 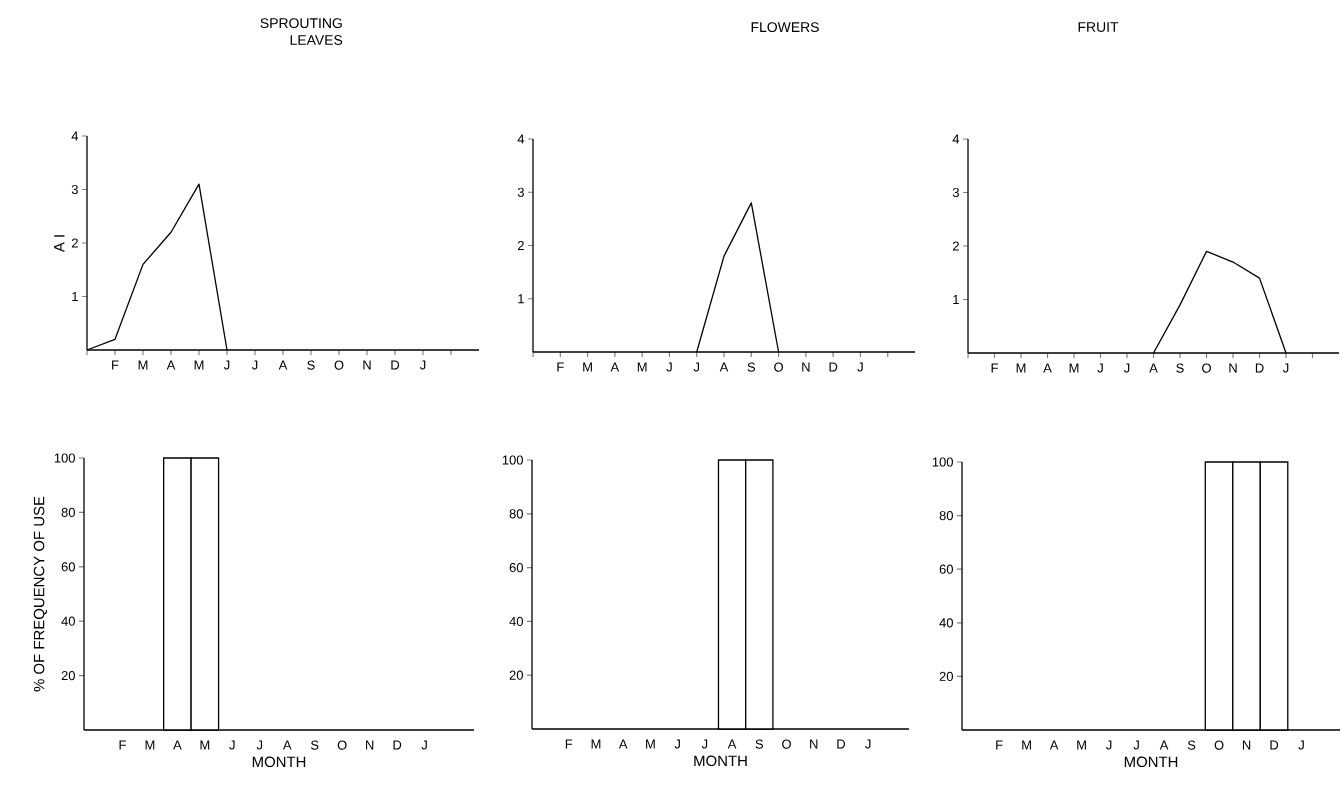 I want to click on chart-title: SPROUTING LEAVES, so click(x=301, y=31).